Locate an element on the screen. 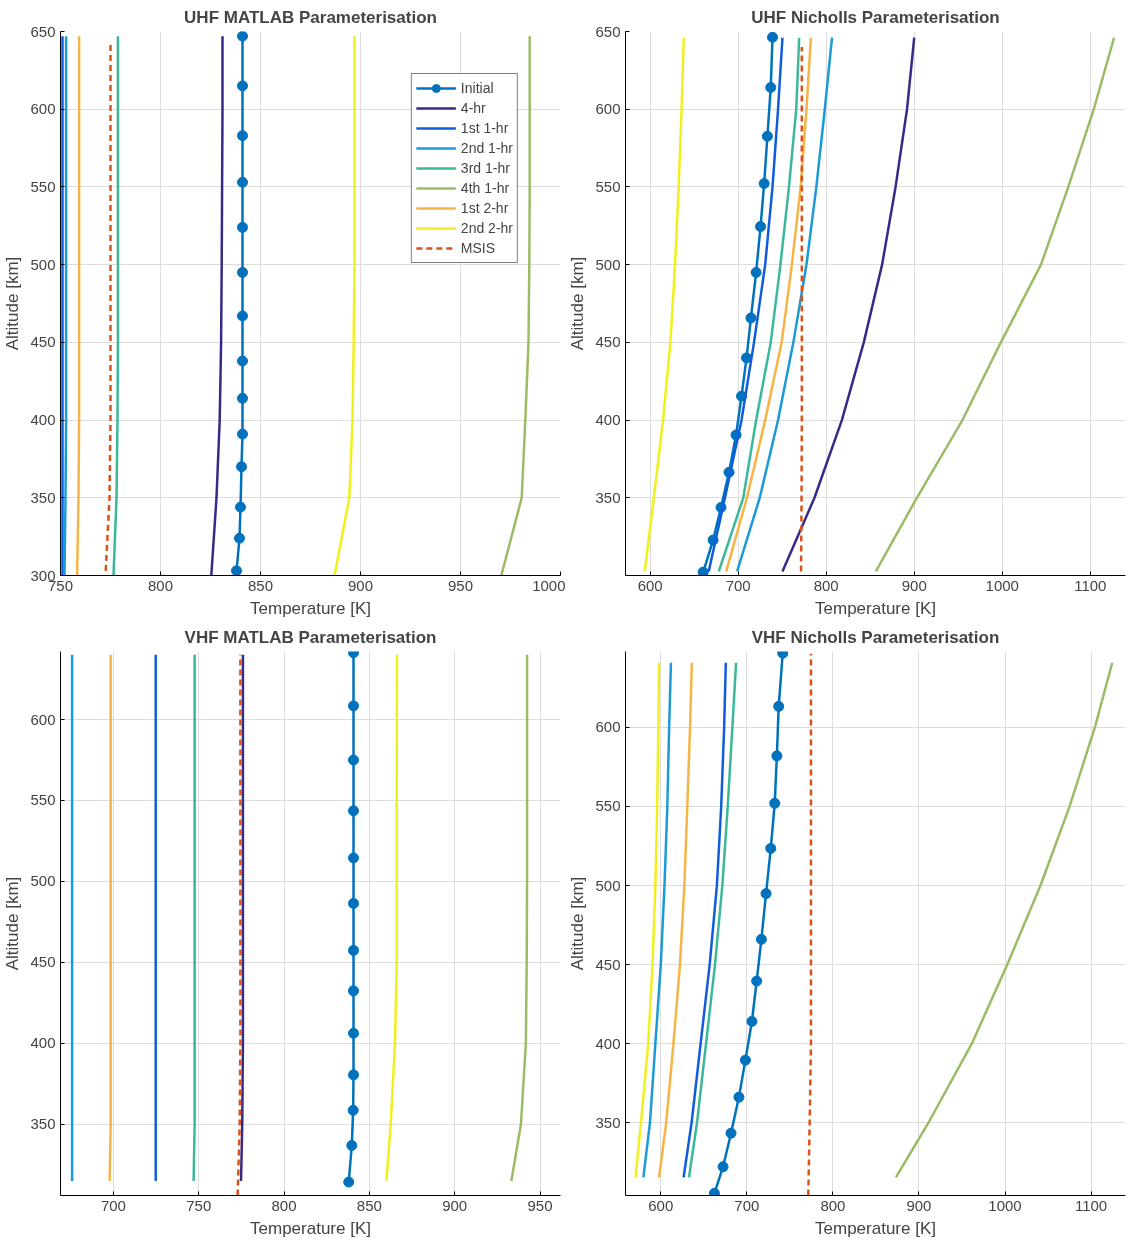 The height and width of the screenshot is (1255, 1141). chart-title: VHF MATLAB Parameterisation is located at coordinates (310, 637).